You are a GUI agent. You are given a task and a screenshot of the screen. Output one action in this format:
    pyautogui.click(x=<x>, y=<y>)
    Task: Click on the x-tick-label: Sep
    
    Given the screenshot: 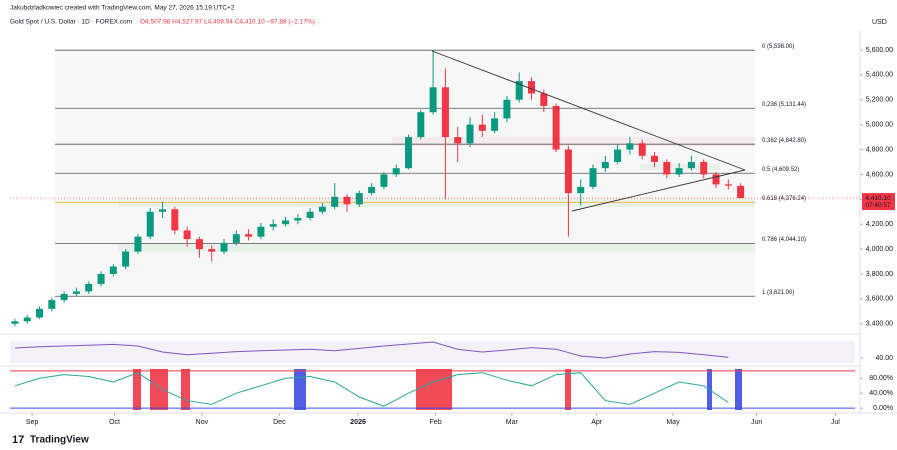 What is the action you would take?
    pyautogui.click(x=32, y=422)
    